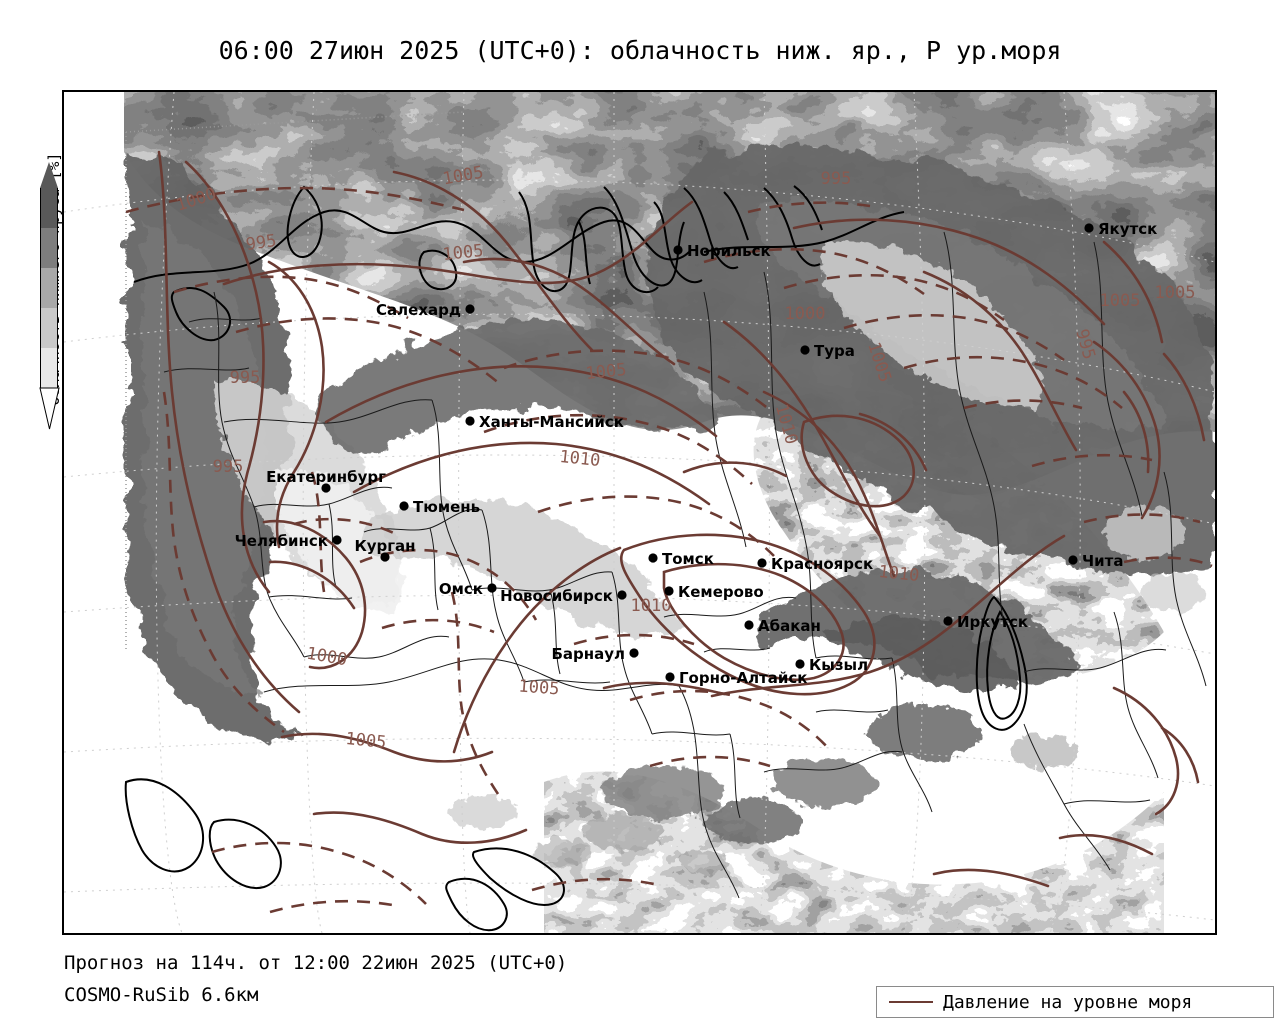 Image resolution: width=1280 pixels, height=1024 pixels. What do you see at coordinates (911, 1002) in the screenshot?
I see `pressure-line-swatch` at bounding box center [911, 1002].